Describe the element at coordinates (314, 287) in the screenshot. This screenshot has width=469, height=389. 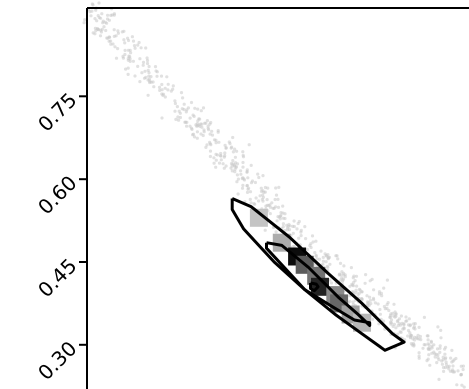
I see `contour-inner` at that location.